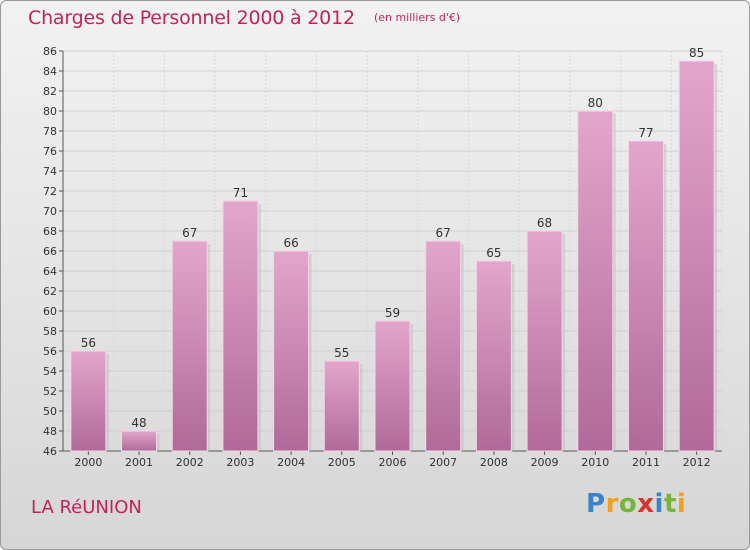  I want to click on y-tick-label: 58, so click(50, 331).